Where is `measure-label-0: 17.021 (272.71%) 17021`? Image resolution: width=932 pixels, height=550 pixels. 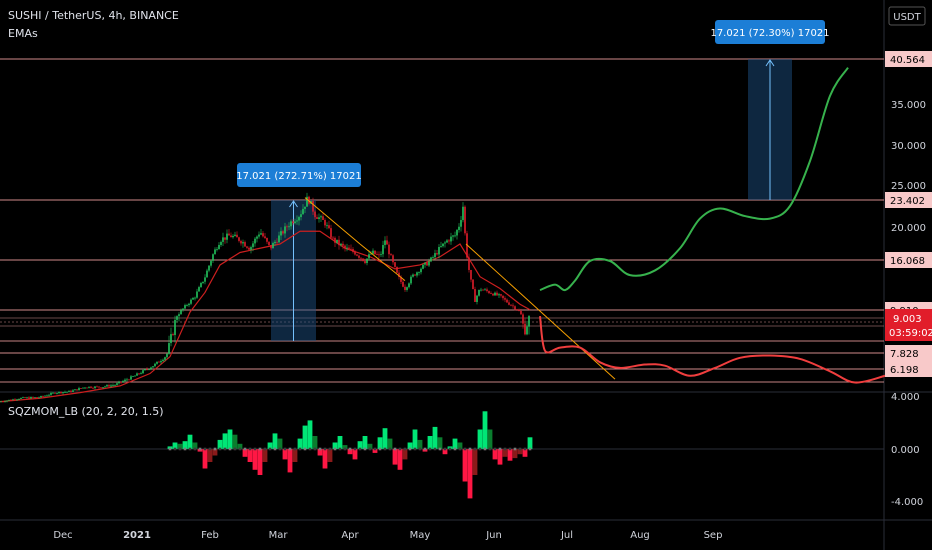
measure-label-0: 17.021 (272.71%) 17021 is located at coordinates (298, 176).